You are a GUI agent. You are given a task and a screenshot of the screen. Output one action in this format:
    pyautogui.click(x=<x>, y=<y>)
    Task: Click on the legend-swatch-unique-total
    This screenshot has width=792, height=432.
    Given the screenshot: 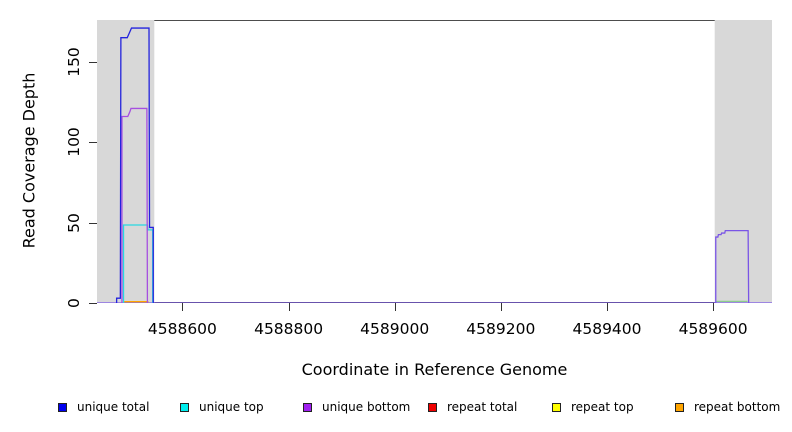 What is the action you would take?
    pyautogui.click(x=62, y=407)
    